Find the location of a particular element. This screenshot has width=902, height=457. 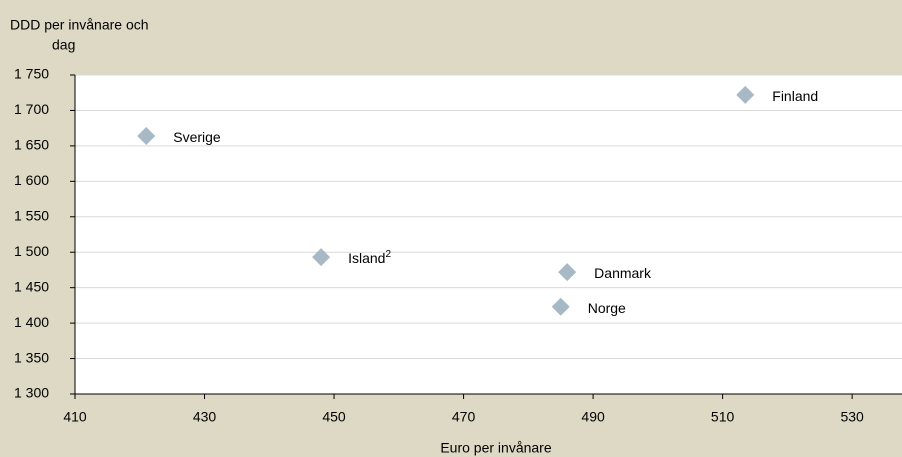

x-tick-label: 490 is located at coordinates (593, 417).